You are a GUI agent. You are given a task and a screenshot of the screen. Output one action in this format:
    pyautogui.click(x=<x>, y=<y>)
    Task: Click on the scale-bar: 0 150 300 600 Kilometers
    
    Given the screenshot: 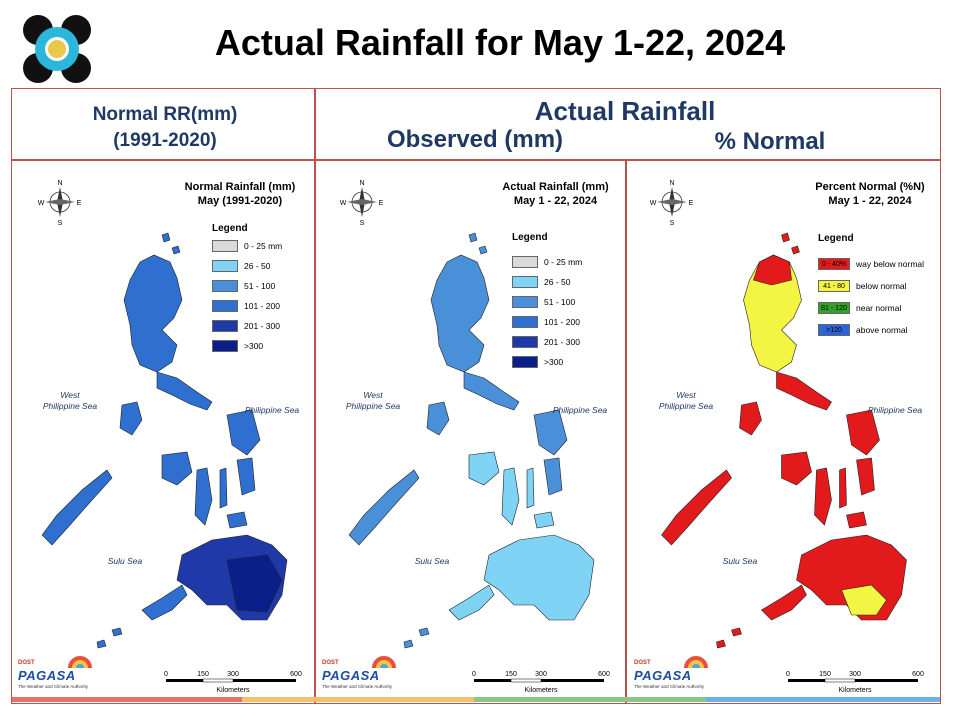 What is the action you would take?
    pyautogui.click(x=233, y=682)
    